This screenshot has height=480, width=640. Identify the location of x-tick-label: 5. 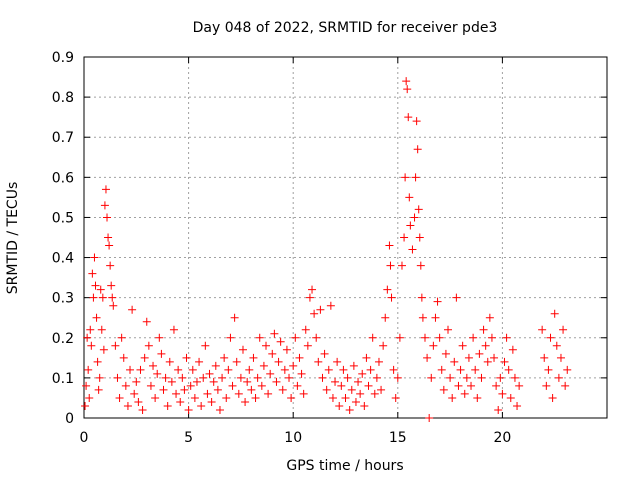
(188, 438).